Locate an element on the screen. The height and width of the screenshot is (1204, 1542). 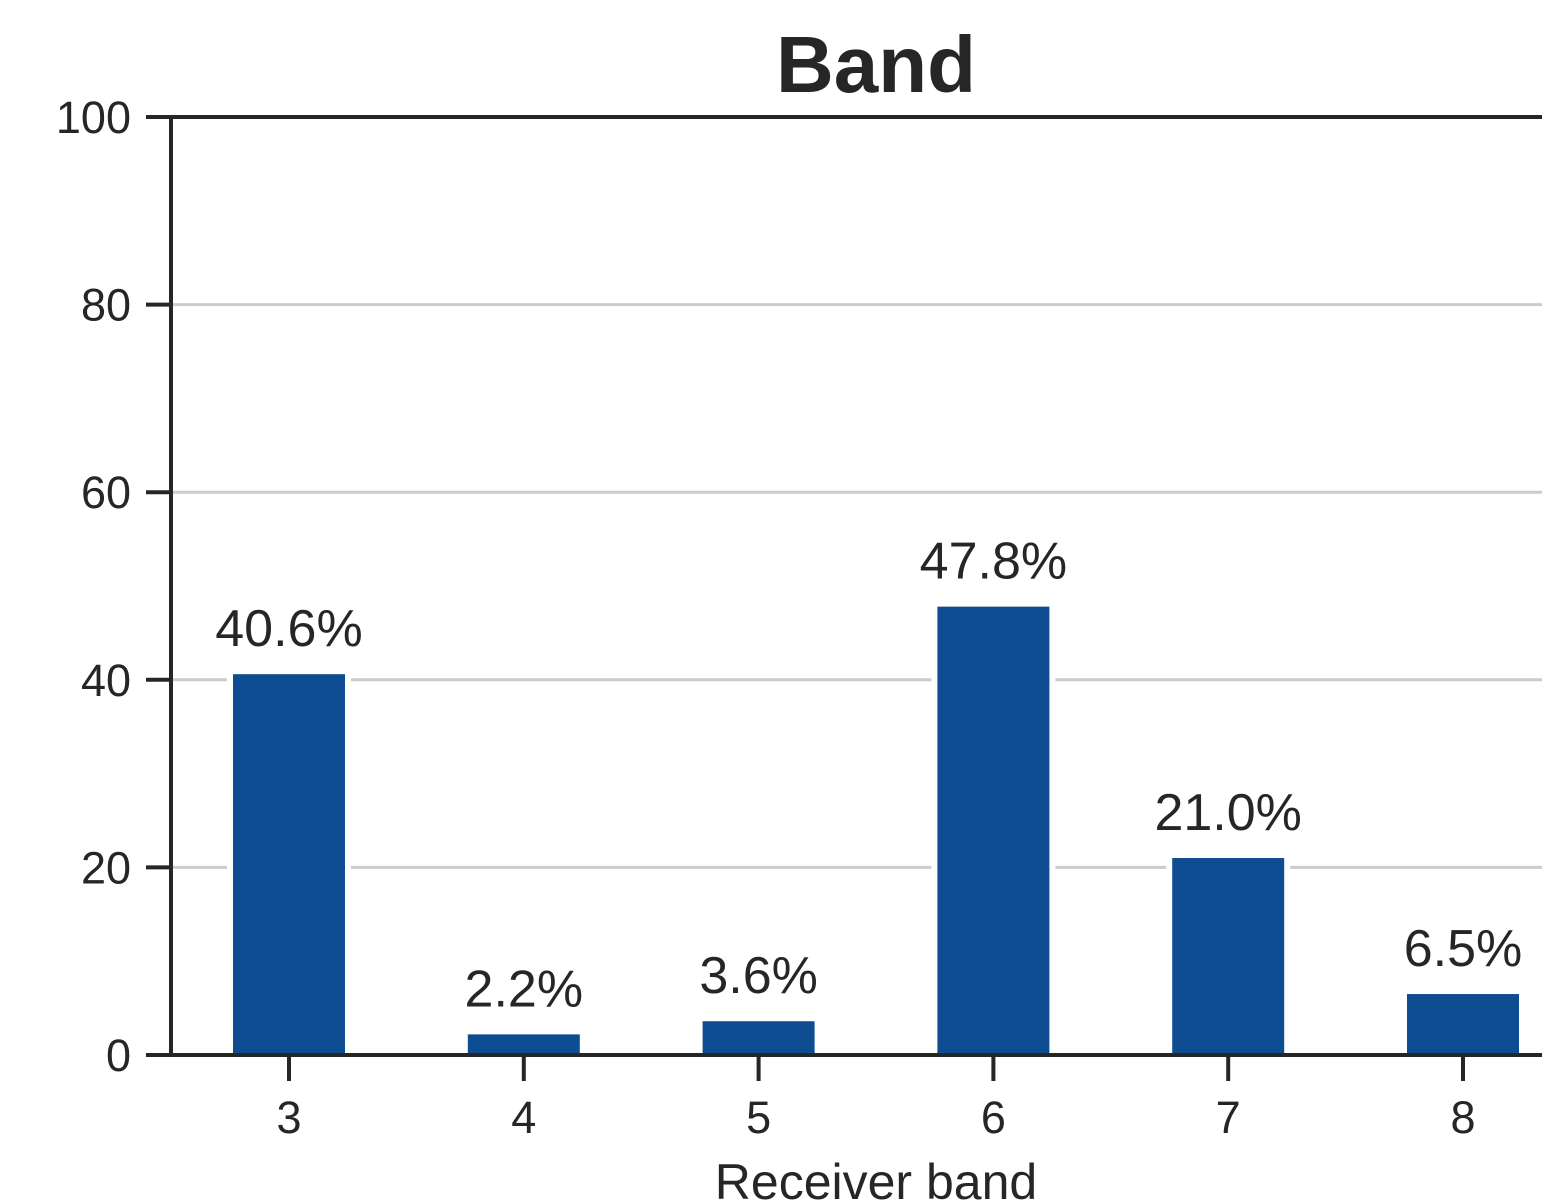
y-tick-label: 100 is located at coordinates (93, 117).